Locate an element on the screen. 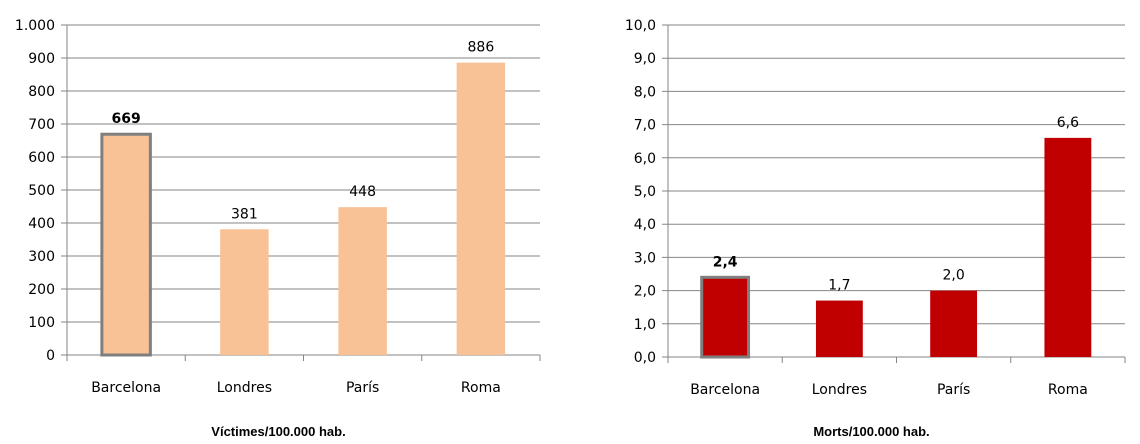 The width and height of the screenshot is (1140, 444). y-tick-label: 4,0 is located at coordinates (645, 225).